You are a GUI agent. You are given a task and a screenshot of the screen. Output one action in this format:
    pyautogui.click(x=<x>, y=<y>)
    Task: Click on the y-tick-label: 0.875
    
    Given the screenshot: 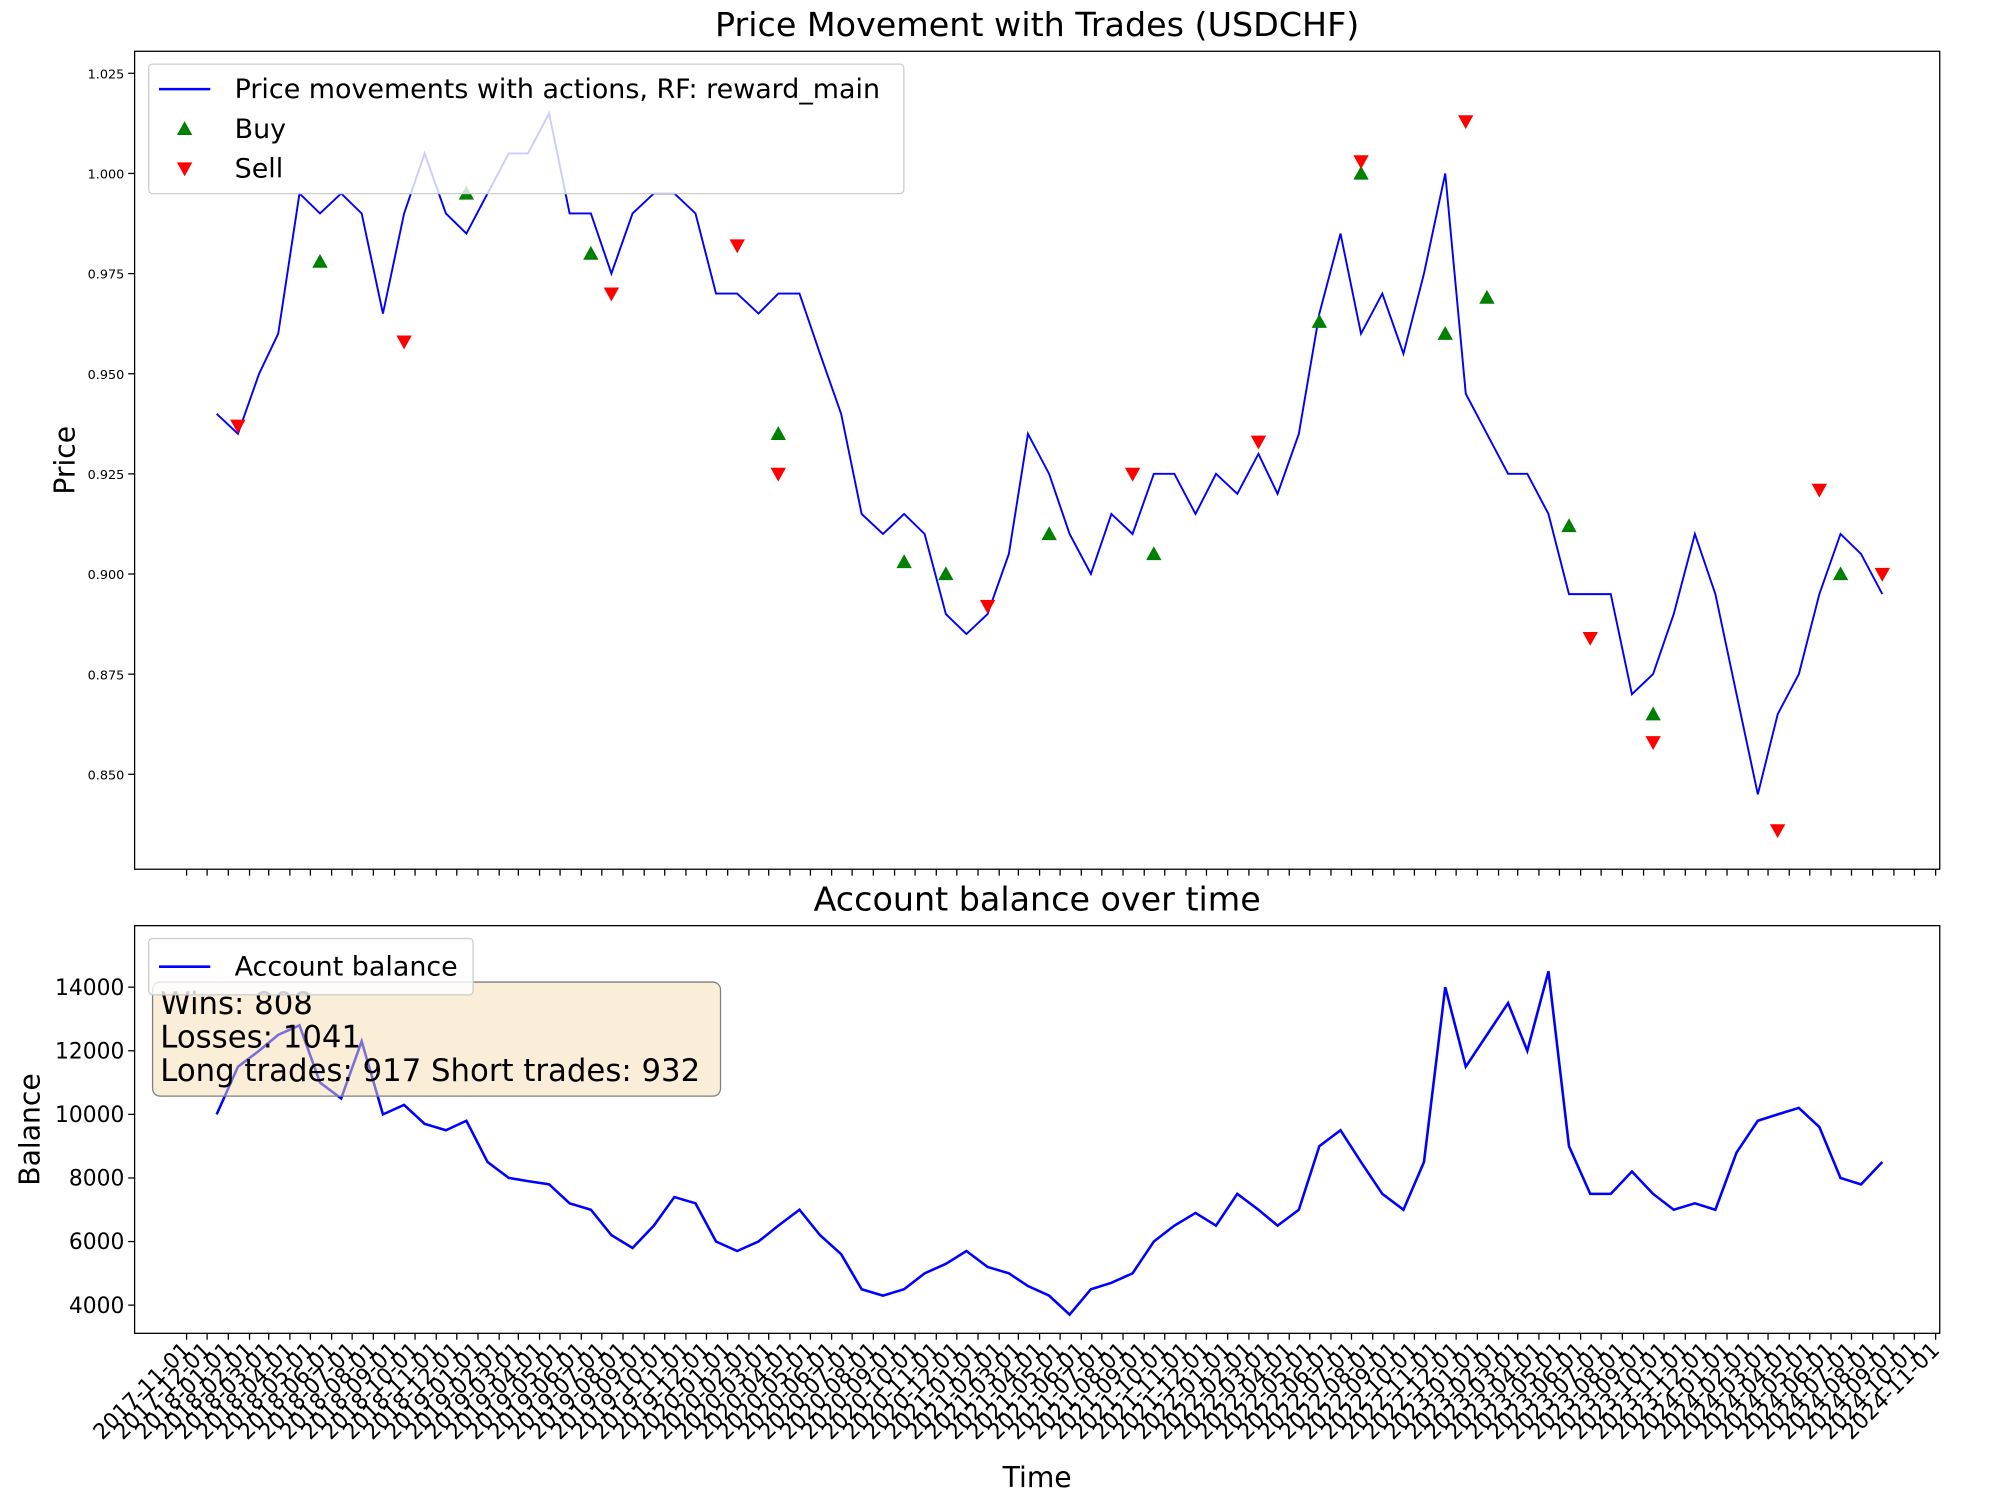 What is the action you would take?
    pyautogui.click(x=106, y=675)
    